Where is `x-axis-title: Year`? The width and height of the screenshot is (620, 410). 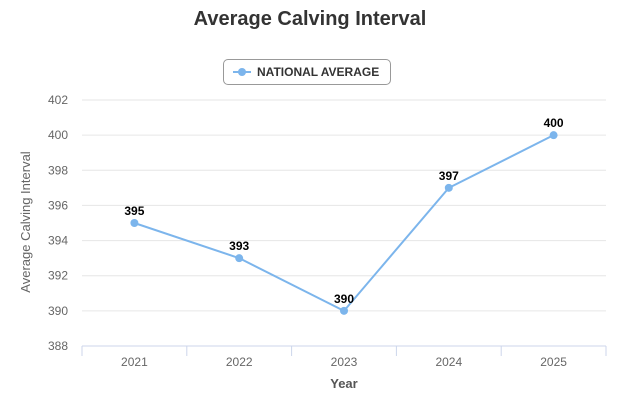
x-axis-title: Year is located at coordinates (343, 383).